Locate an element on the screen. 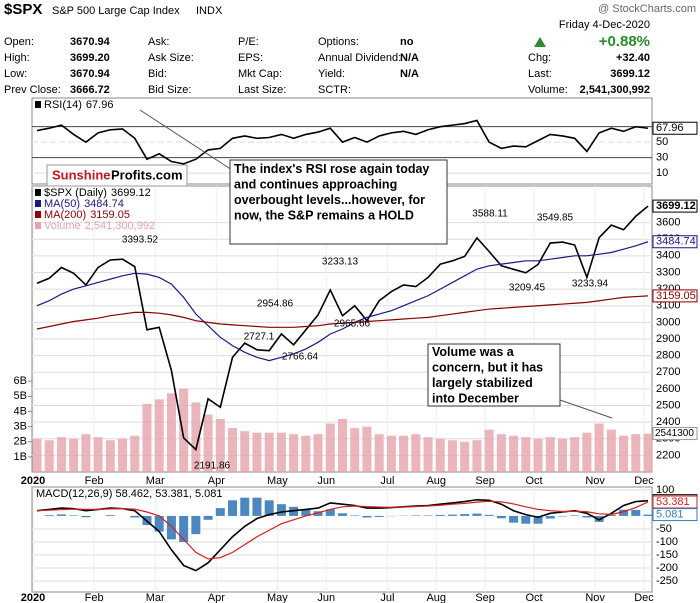 Image resolution: width=700 pixels, height=603 pixels. y2-tick-label: 4B is located at coordinates (20, 411).